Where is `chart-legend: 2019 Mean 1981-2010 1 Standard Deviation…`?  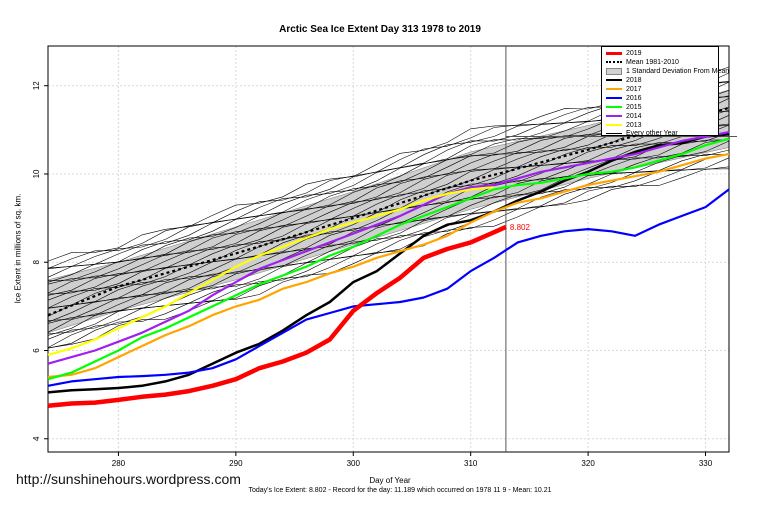
chart-legend: 2019 Mean 1981-2010 1 Standard Deviation… is located at coordinates (665, 92).